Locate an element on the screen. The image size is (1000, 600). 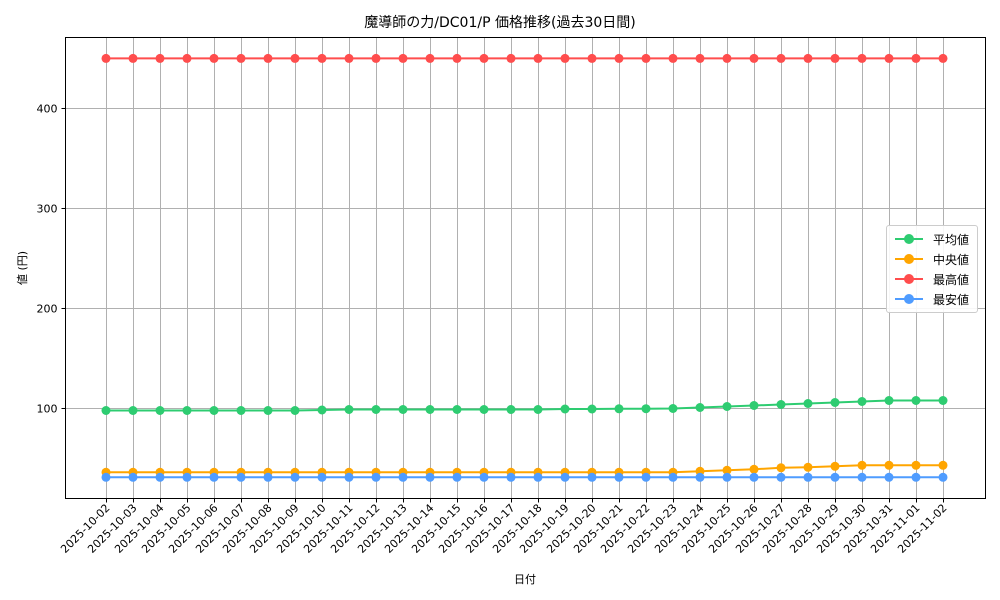
legend-label: 最高値 is located at coordinates (951, 279).